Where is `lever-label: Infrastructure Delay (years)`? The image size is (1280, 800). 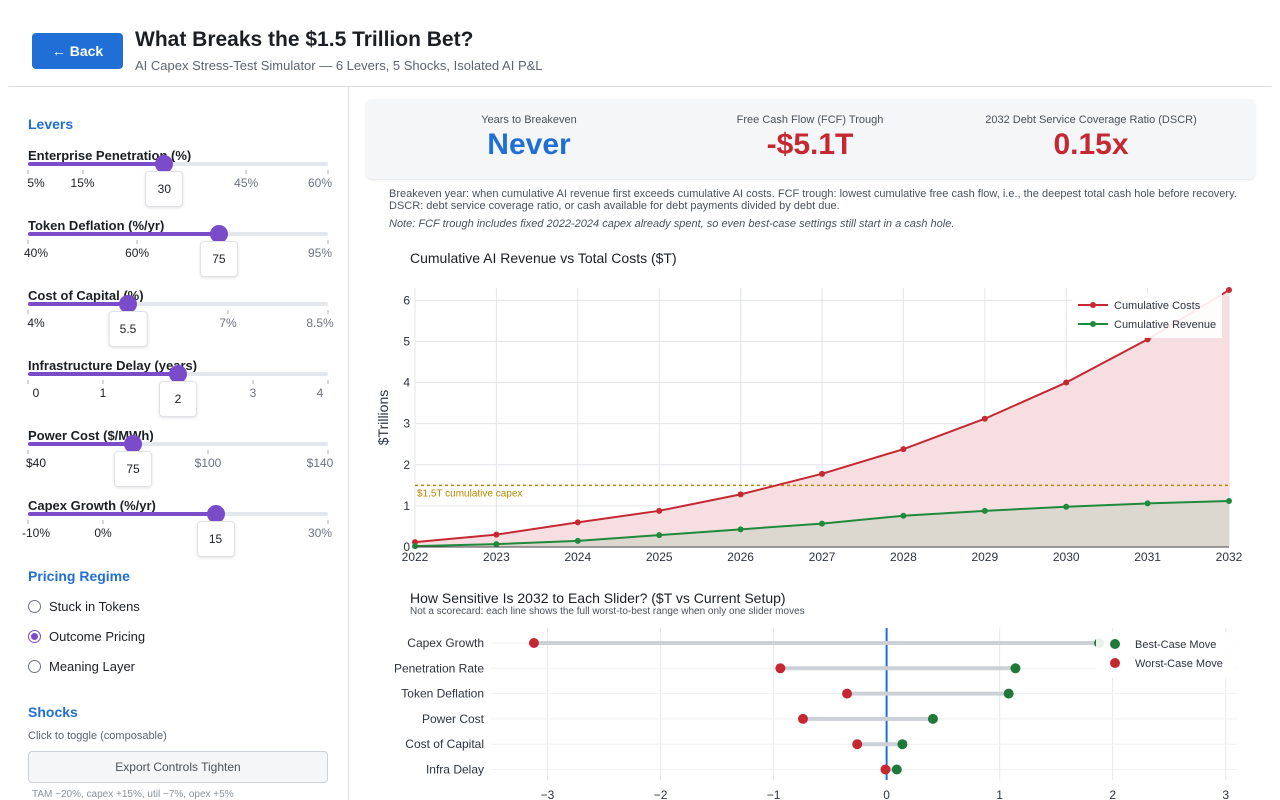 lever-label: Infrastructure Delay (years) is located at coordinates (113, 365).